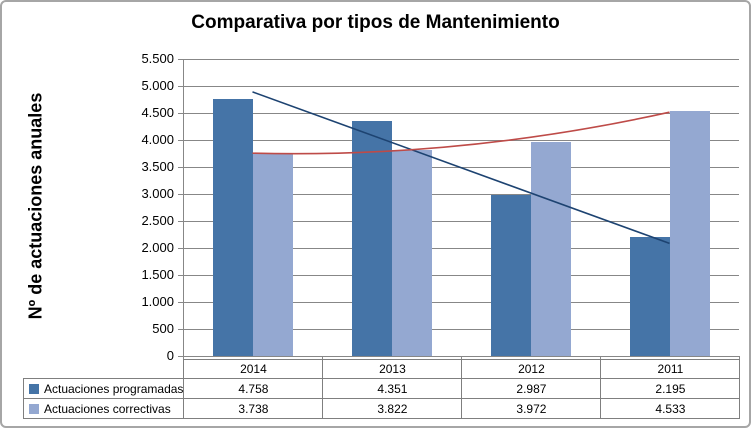 The height and width of the screenshot is (428, 751). Describe the element at coordinates (34, 408) in the screenshot. I see `legend-key-correctivas-icon` at that location.